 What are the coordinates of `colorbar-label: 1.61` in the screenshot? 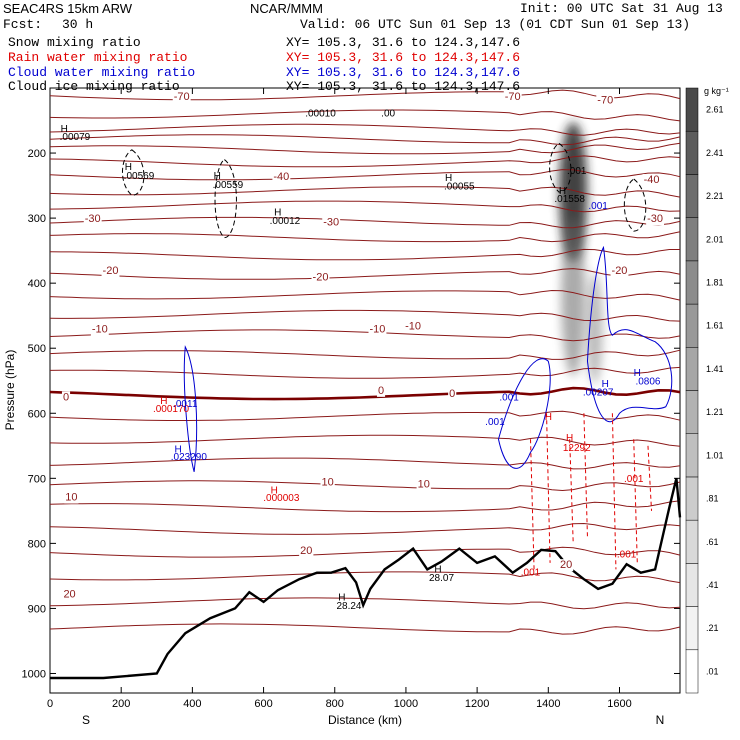 It's located at (715, 326).